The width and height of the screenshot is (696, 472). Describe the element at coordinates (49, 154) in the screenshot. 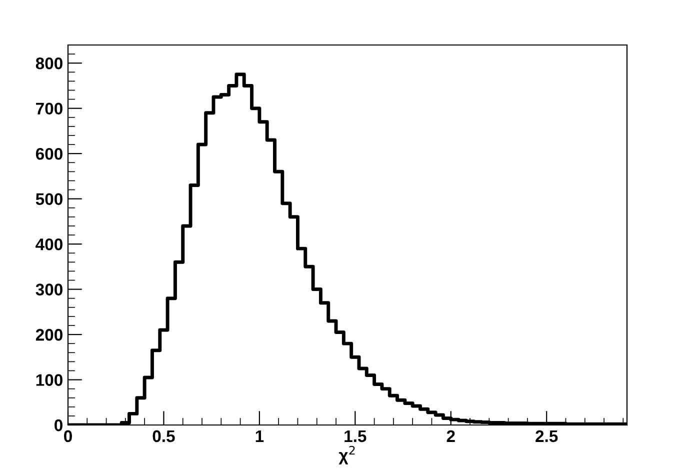

I see `y-tick-label: 600` at that location.